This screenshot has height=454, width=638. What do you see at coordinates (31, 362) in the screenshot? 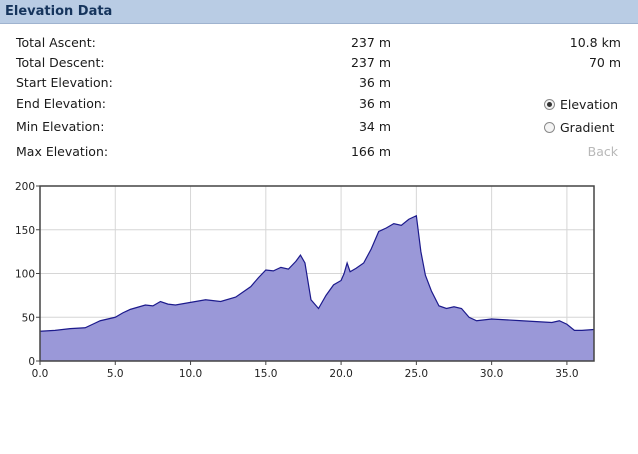
I see `y-tick-label: 0` at bounding box center [31, 362].